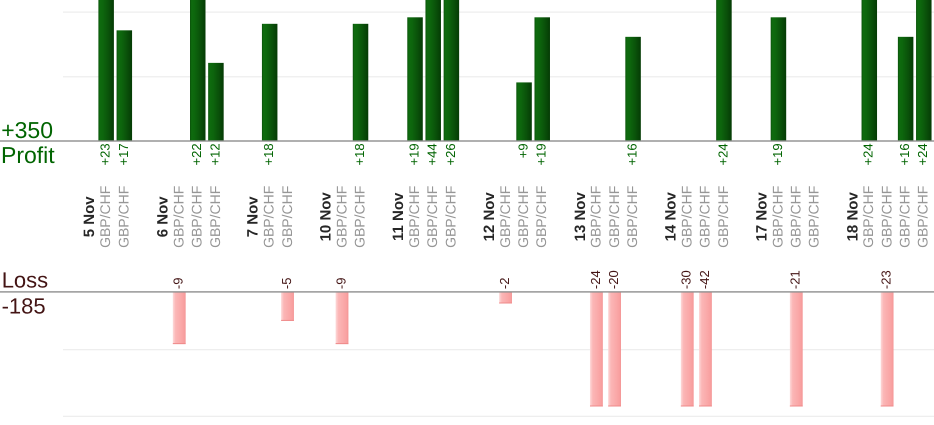 The width and height of the screenshot is (934, 425). Describe the element at coordinates (523, 150) in the screenshot. I see `svg-text: +9` at that location.